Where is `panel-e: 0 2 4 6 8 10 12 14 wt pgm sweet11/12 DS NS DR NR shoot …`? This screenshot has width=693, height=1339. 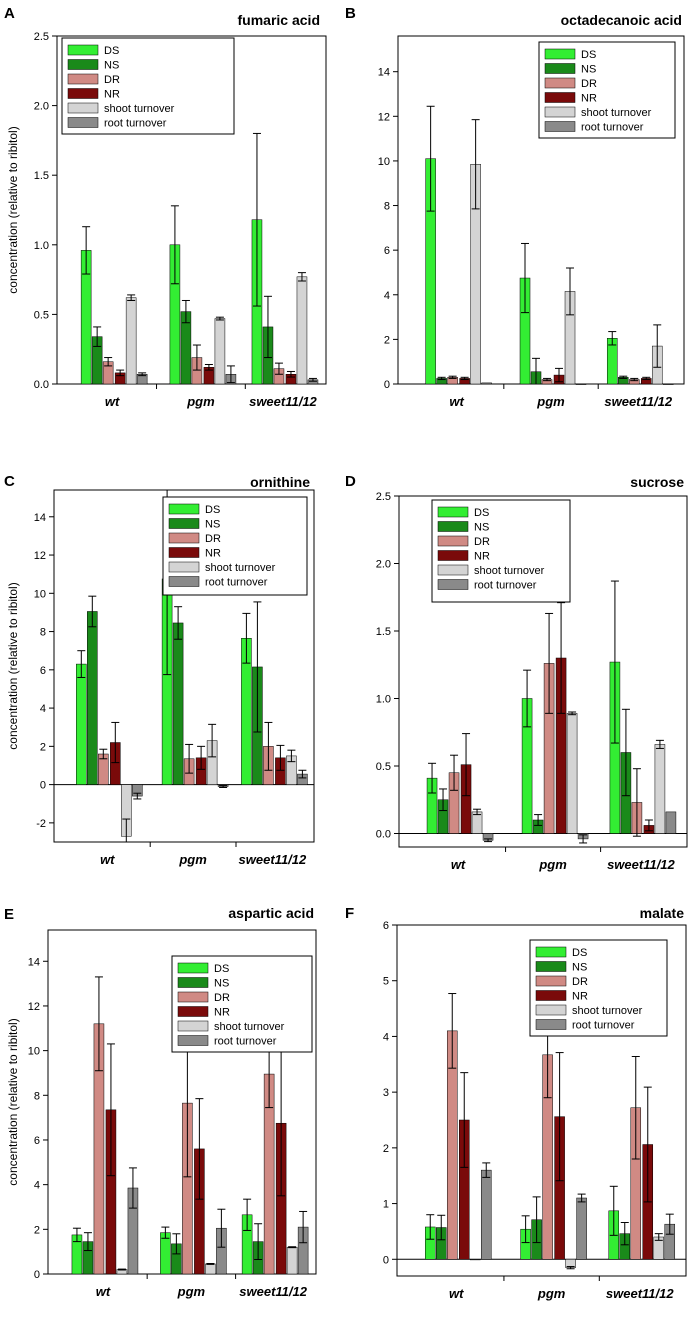 panel-e: 0 2 4 6 8 10 12 14 wt pgm sweet11/12 DS NS DR NR shoot … is located at coordinates (160, 1102).